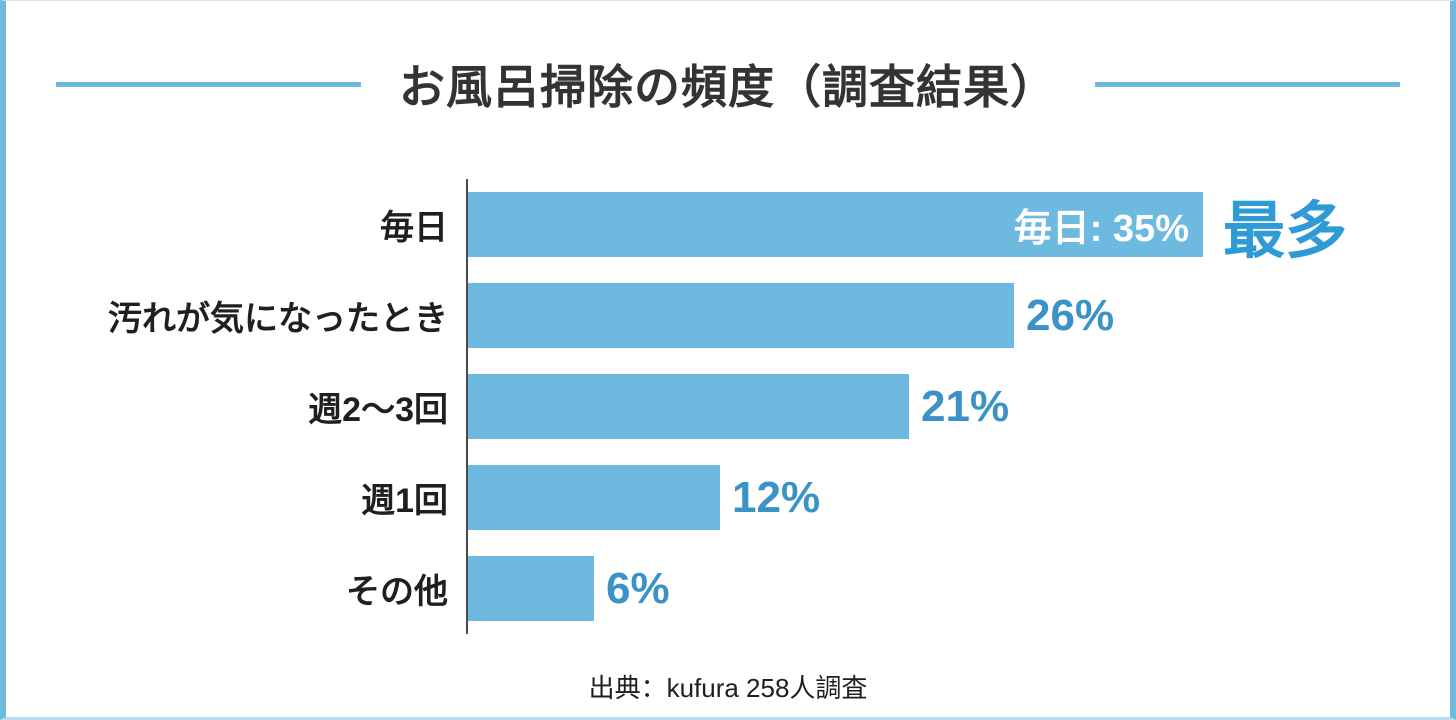  I want to click on max-annotation: 最多, so click(1285, 231).